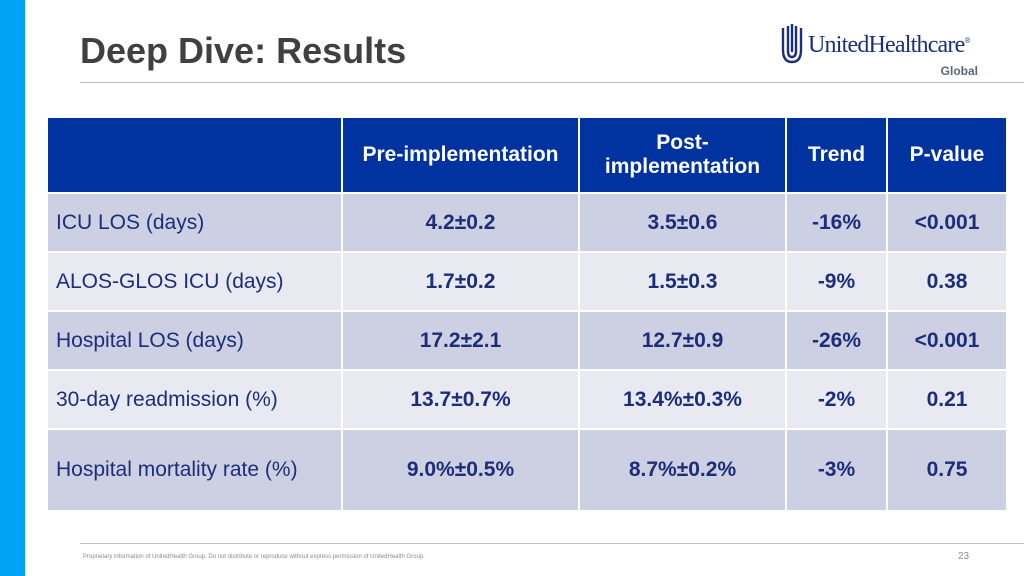 This screenshot has width=1024, height=576. What do you see at coordinates (959, 71) in the screenshot?
I see `logo-subtitle: Global` at bounding box center [959, 71].